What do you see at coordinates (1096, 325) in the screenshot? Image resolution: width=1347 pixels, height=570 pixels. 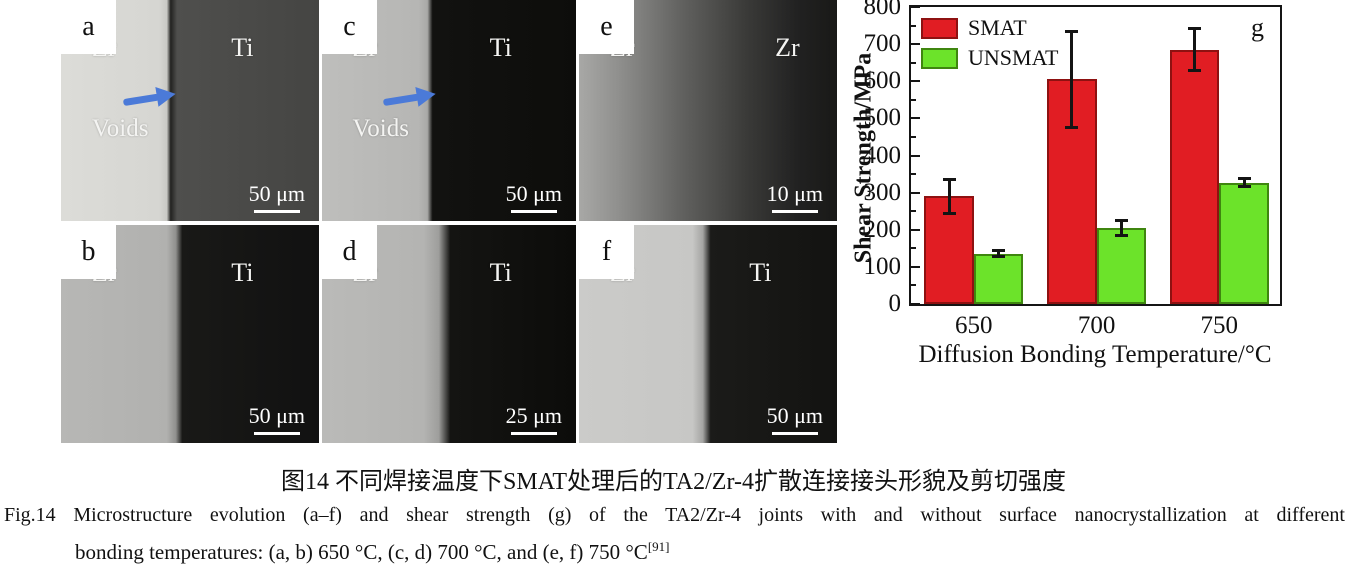 I see `x-tick-label: 700` at bounding box center [1096, 325].